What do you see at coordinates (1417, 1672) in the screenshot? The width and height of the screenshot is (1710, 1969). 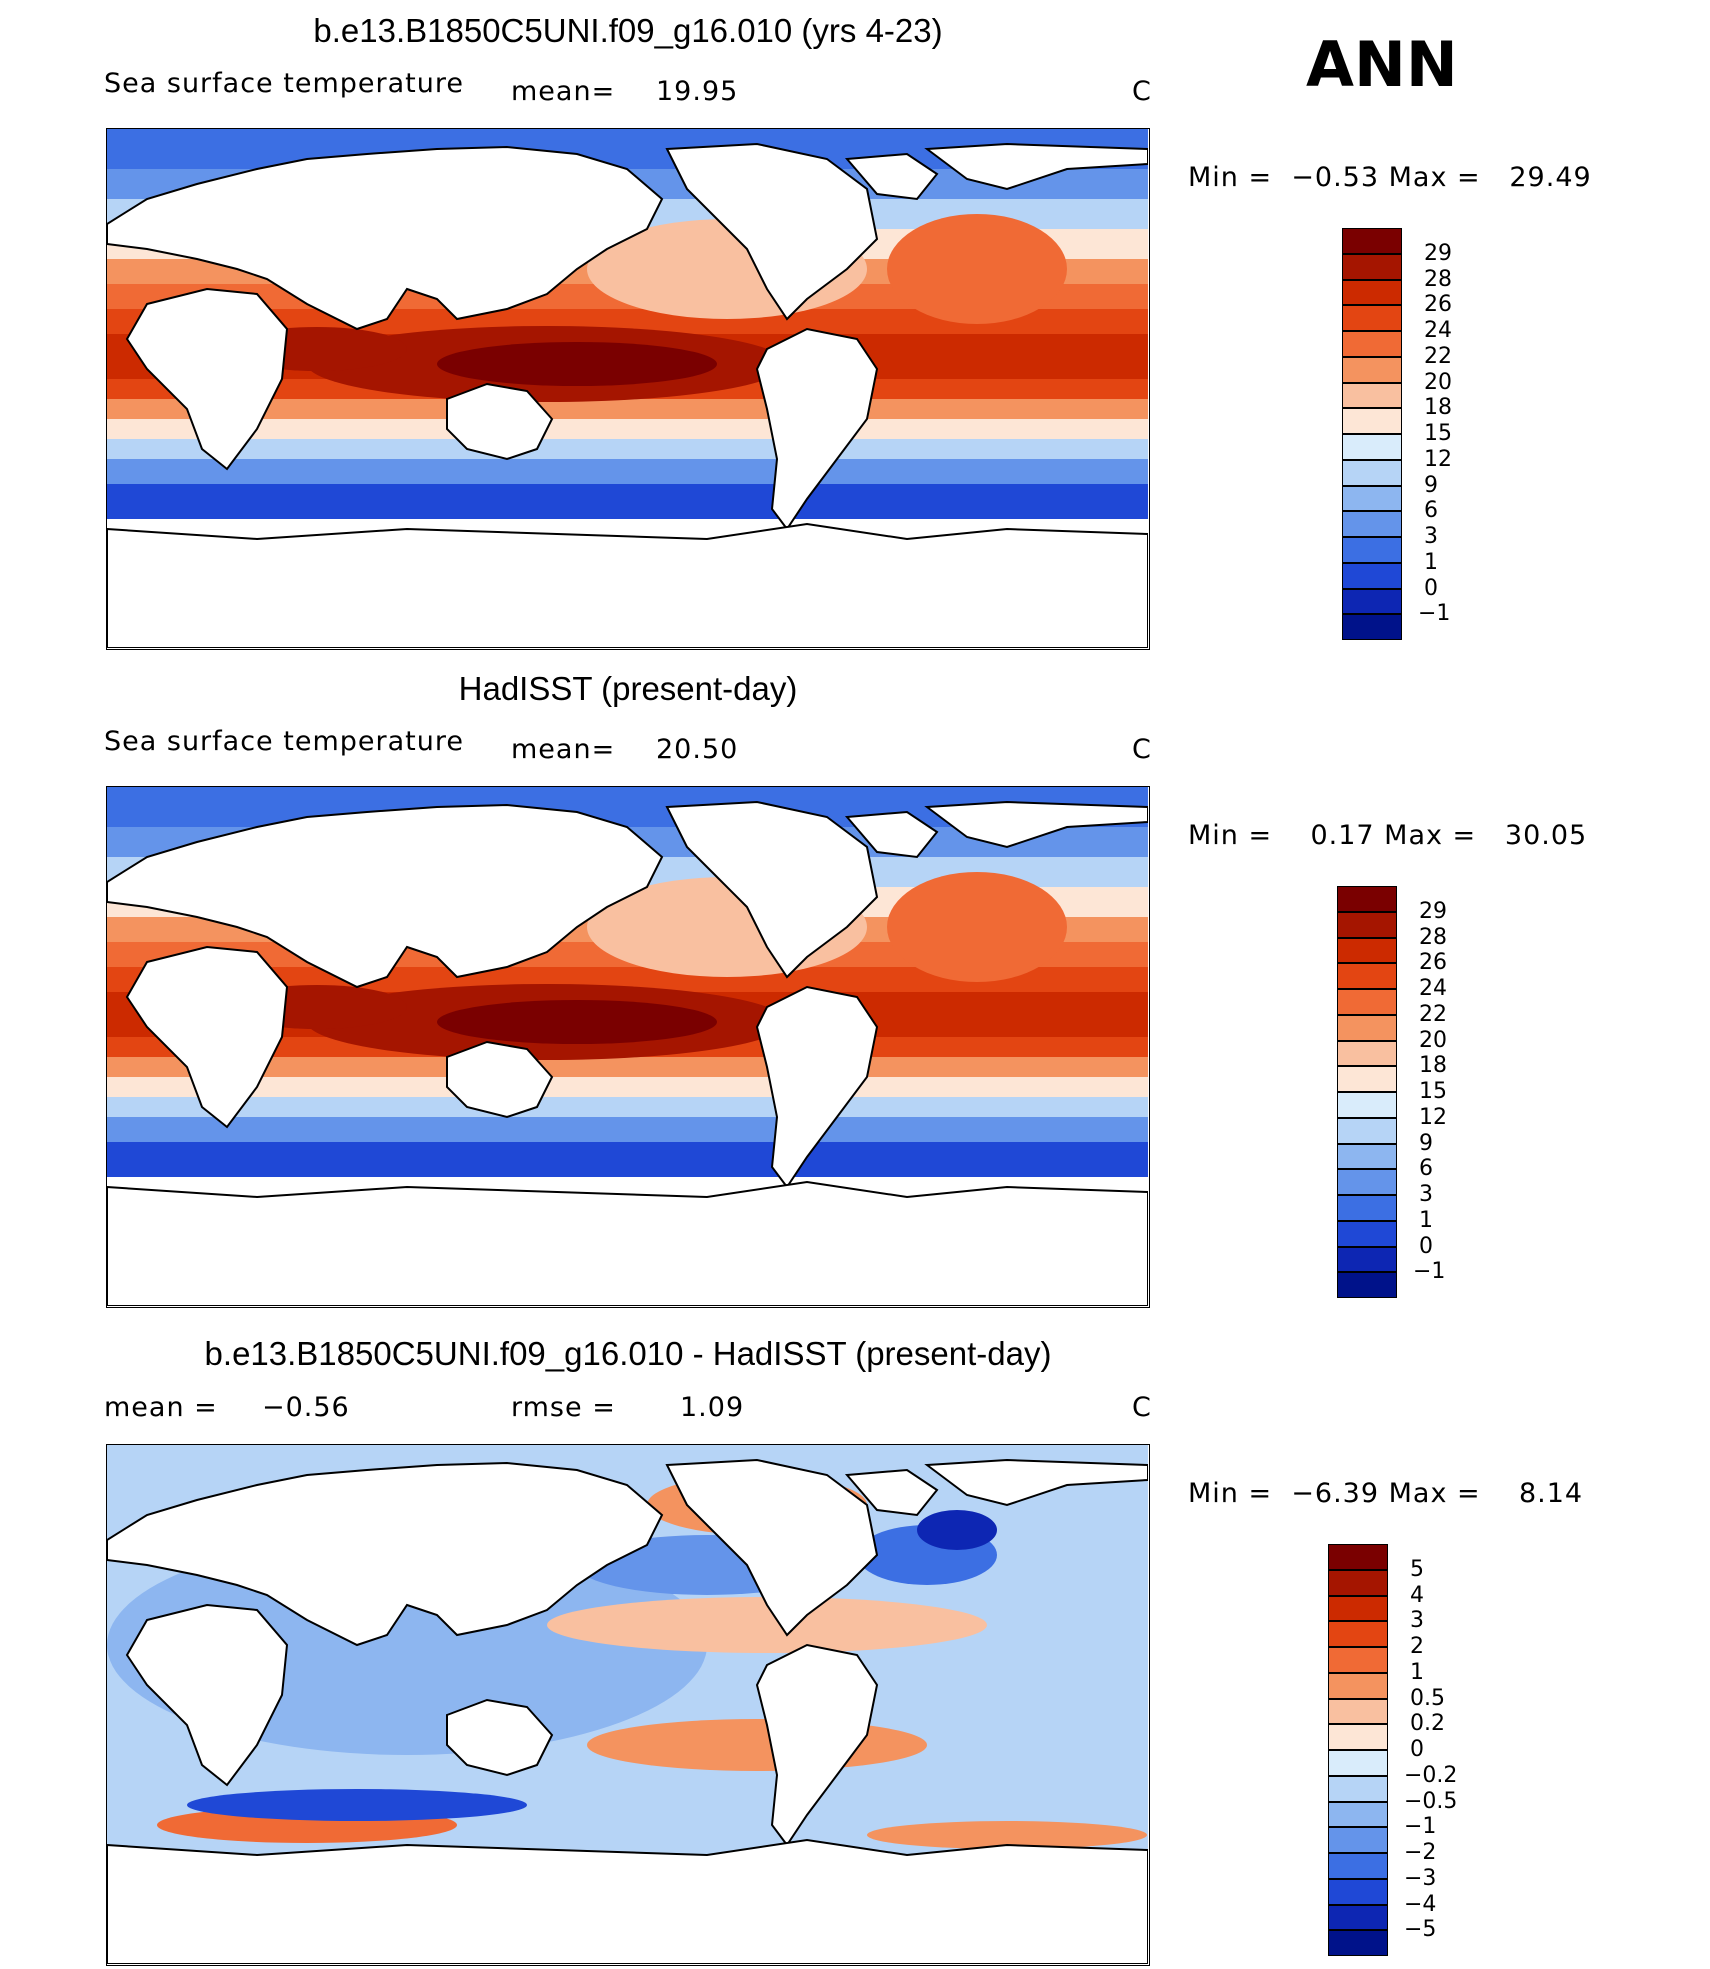 I see `colorbar-tick-label: 1` at bounding box center [1417, 1672].